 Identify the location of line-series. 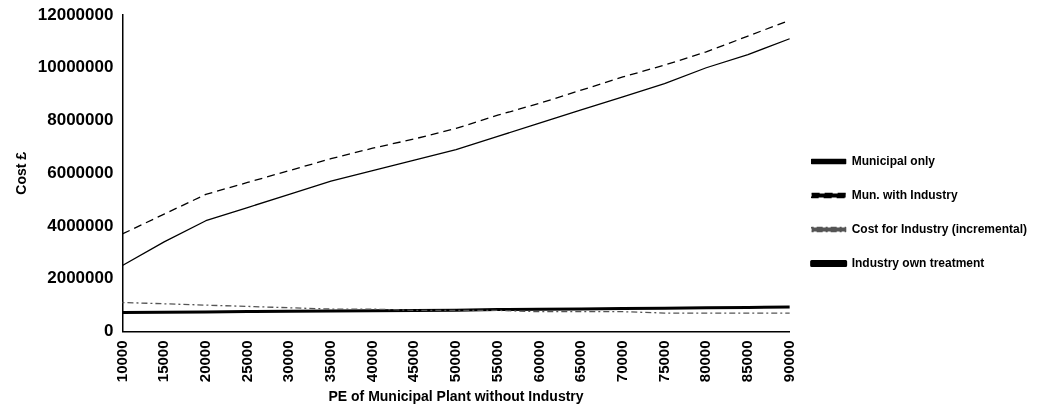
(456, 307).